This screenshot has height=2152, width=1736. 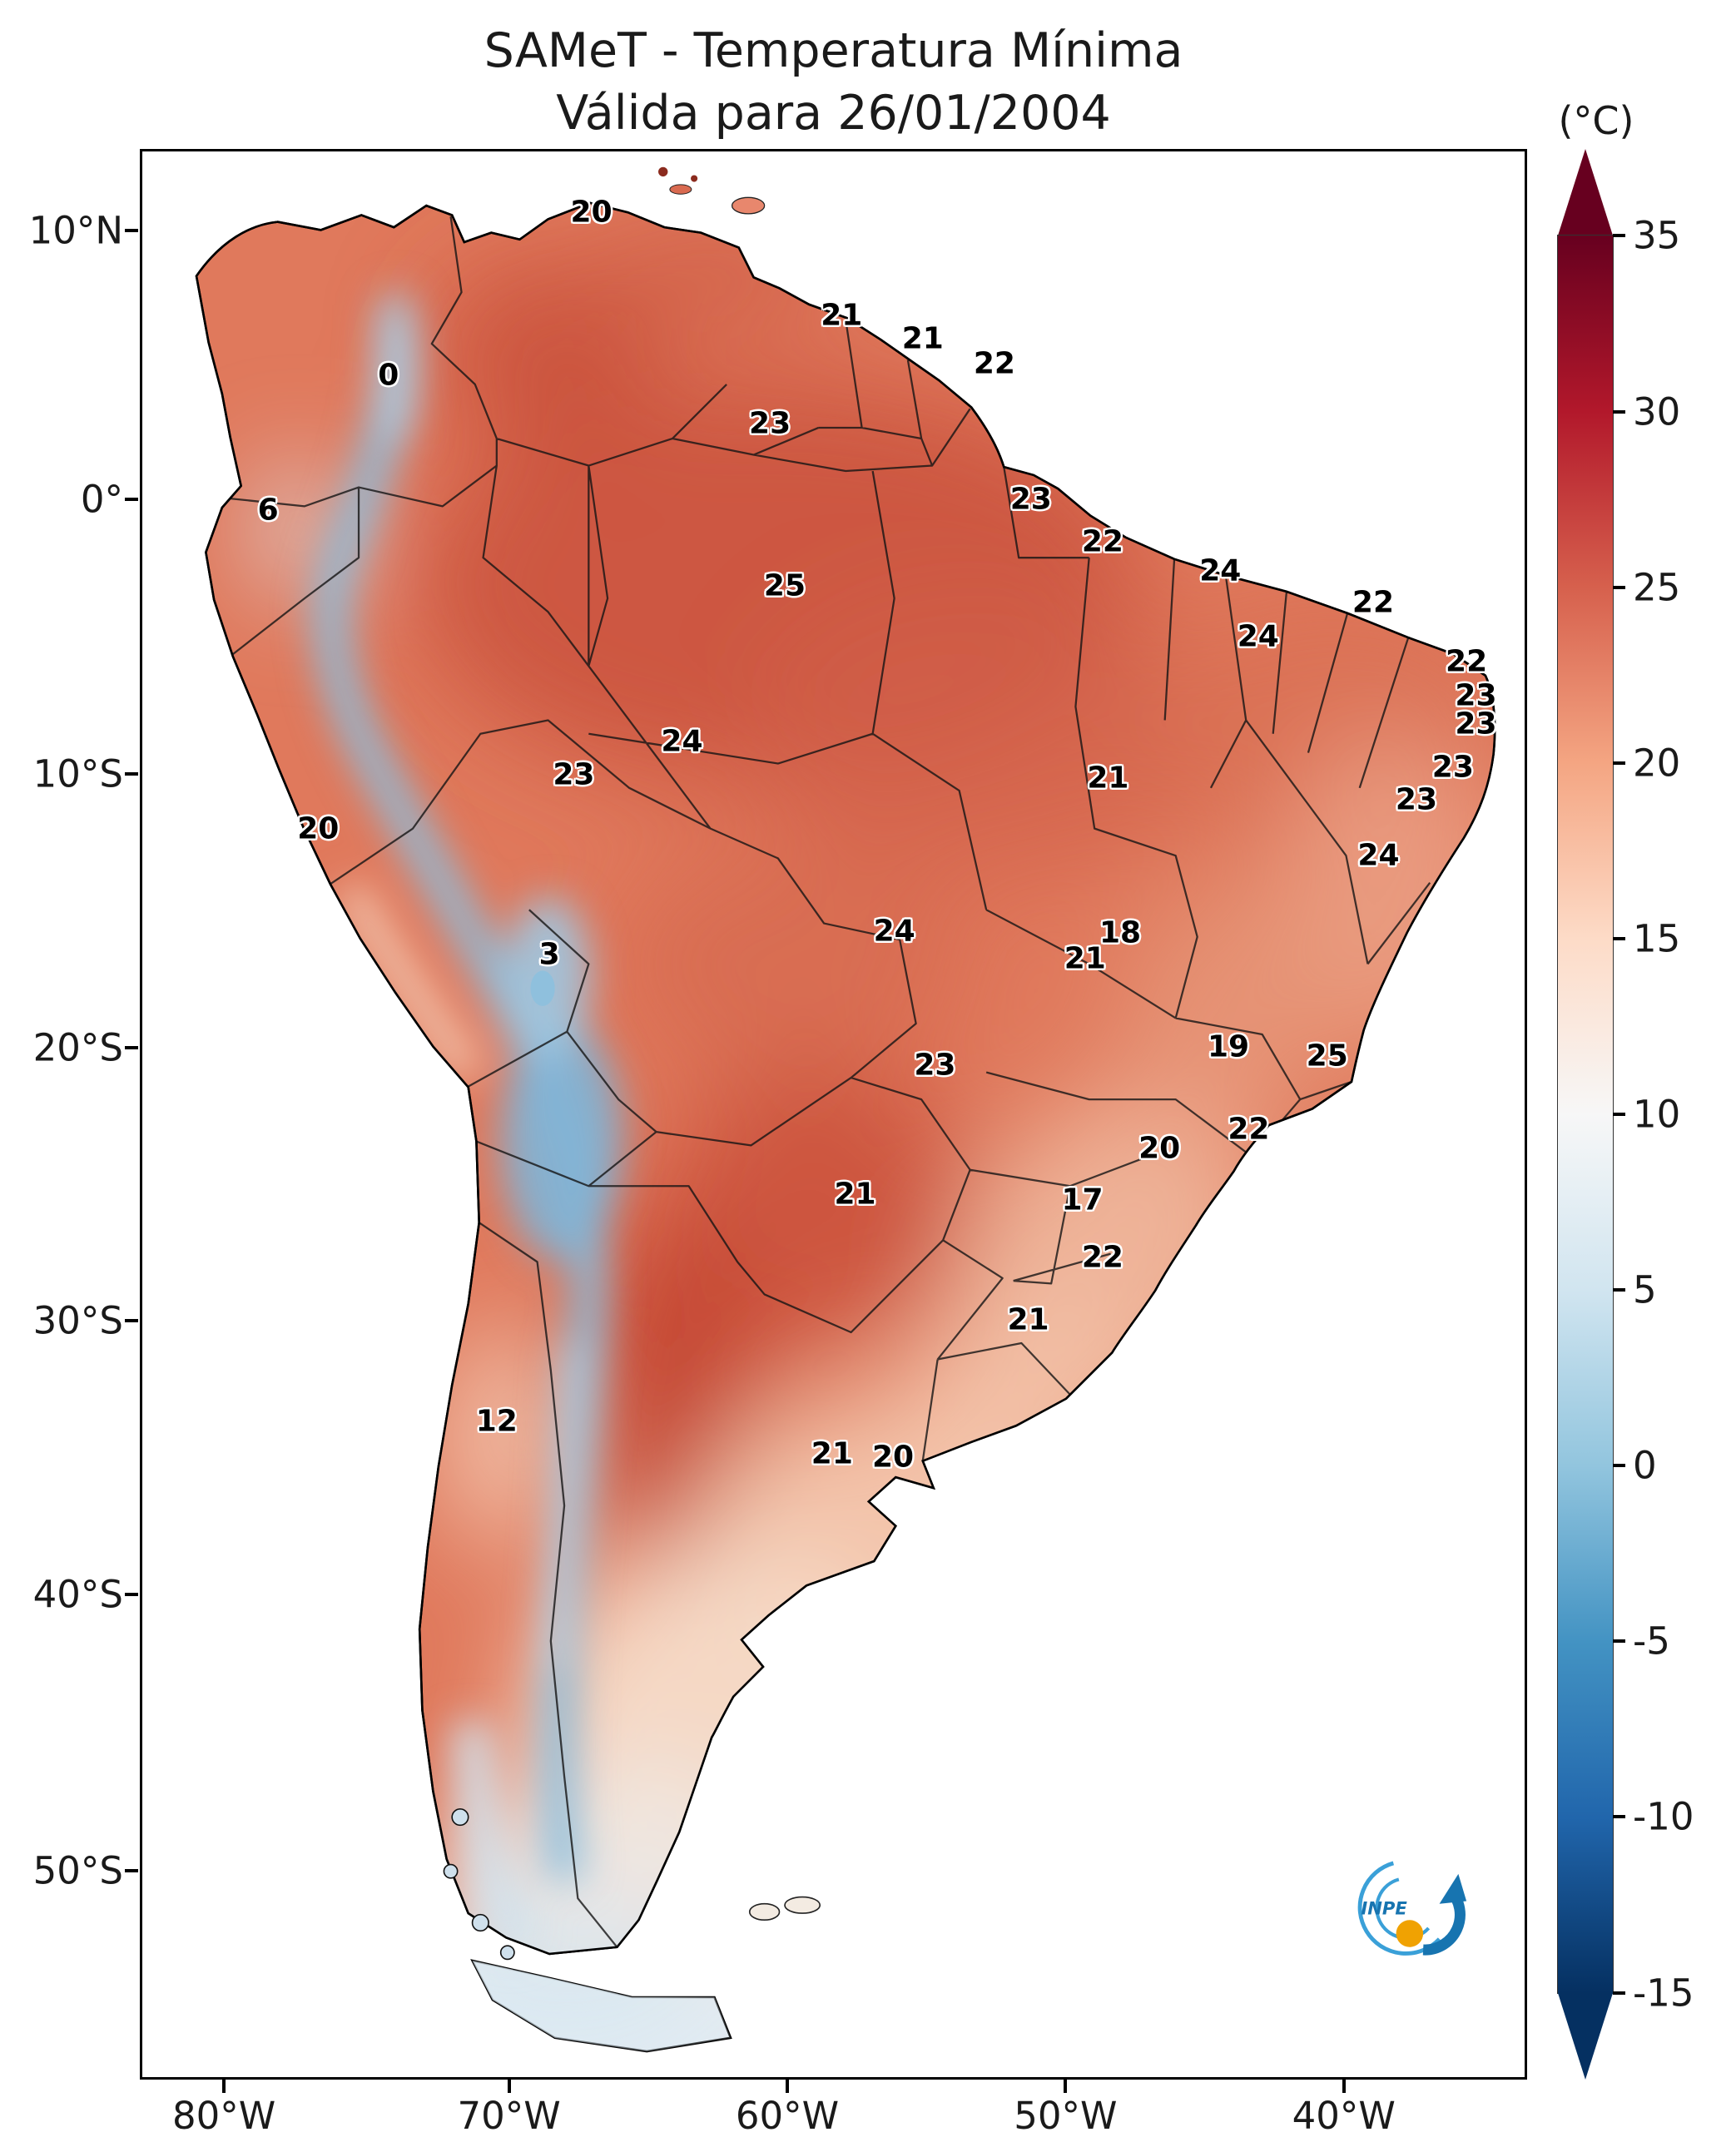 I want to click on temp-label: 6, so click(x=268, y=510).